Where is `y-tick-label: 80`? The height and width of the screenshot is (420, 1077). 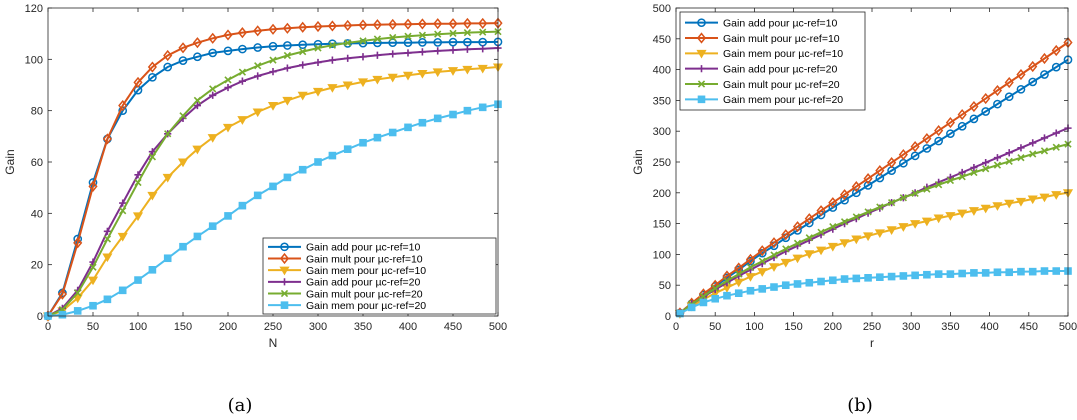
y-tick-label: 80 is located at coordinates (37, 112).